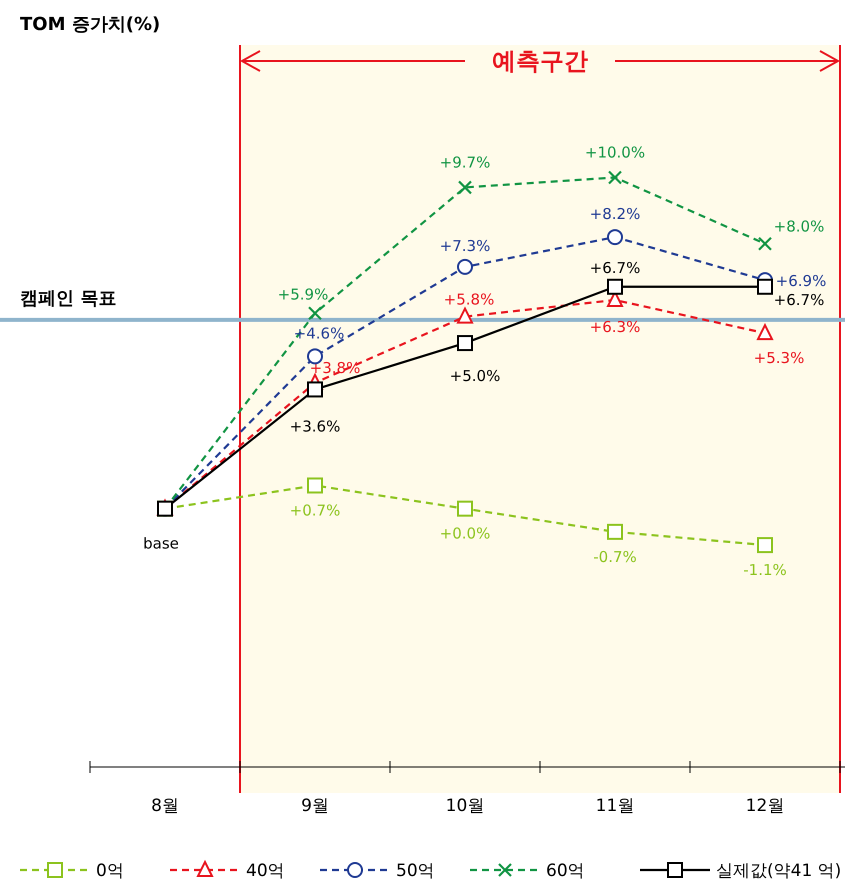 Image resolution: width=845 pixels, height=884 pixels. What do you see at coordinates (779, 358) in the screenshot?
I see `data-label: +5.3%` at bounding box center [779, 358].